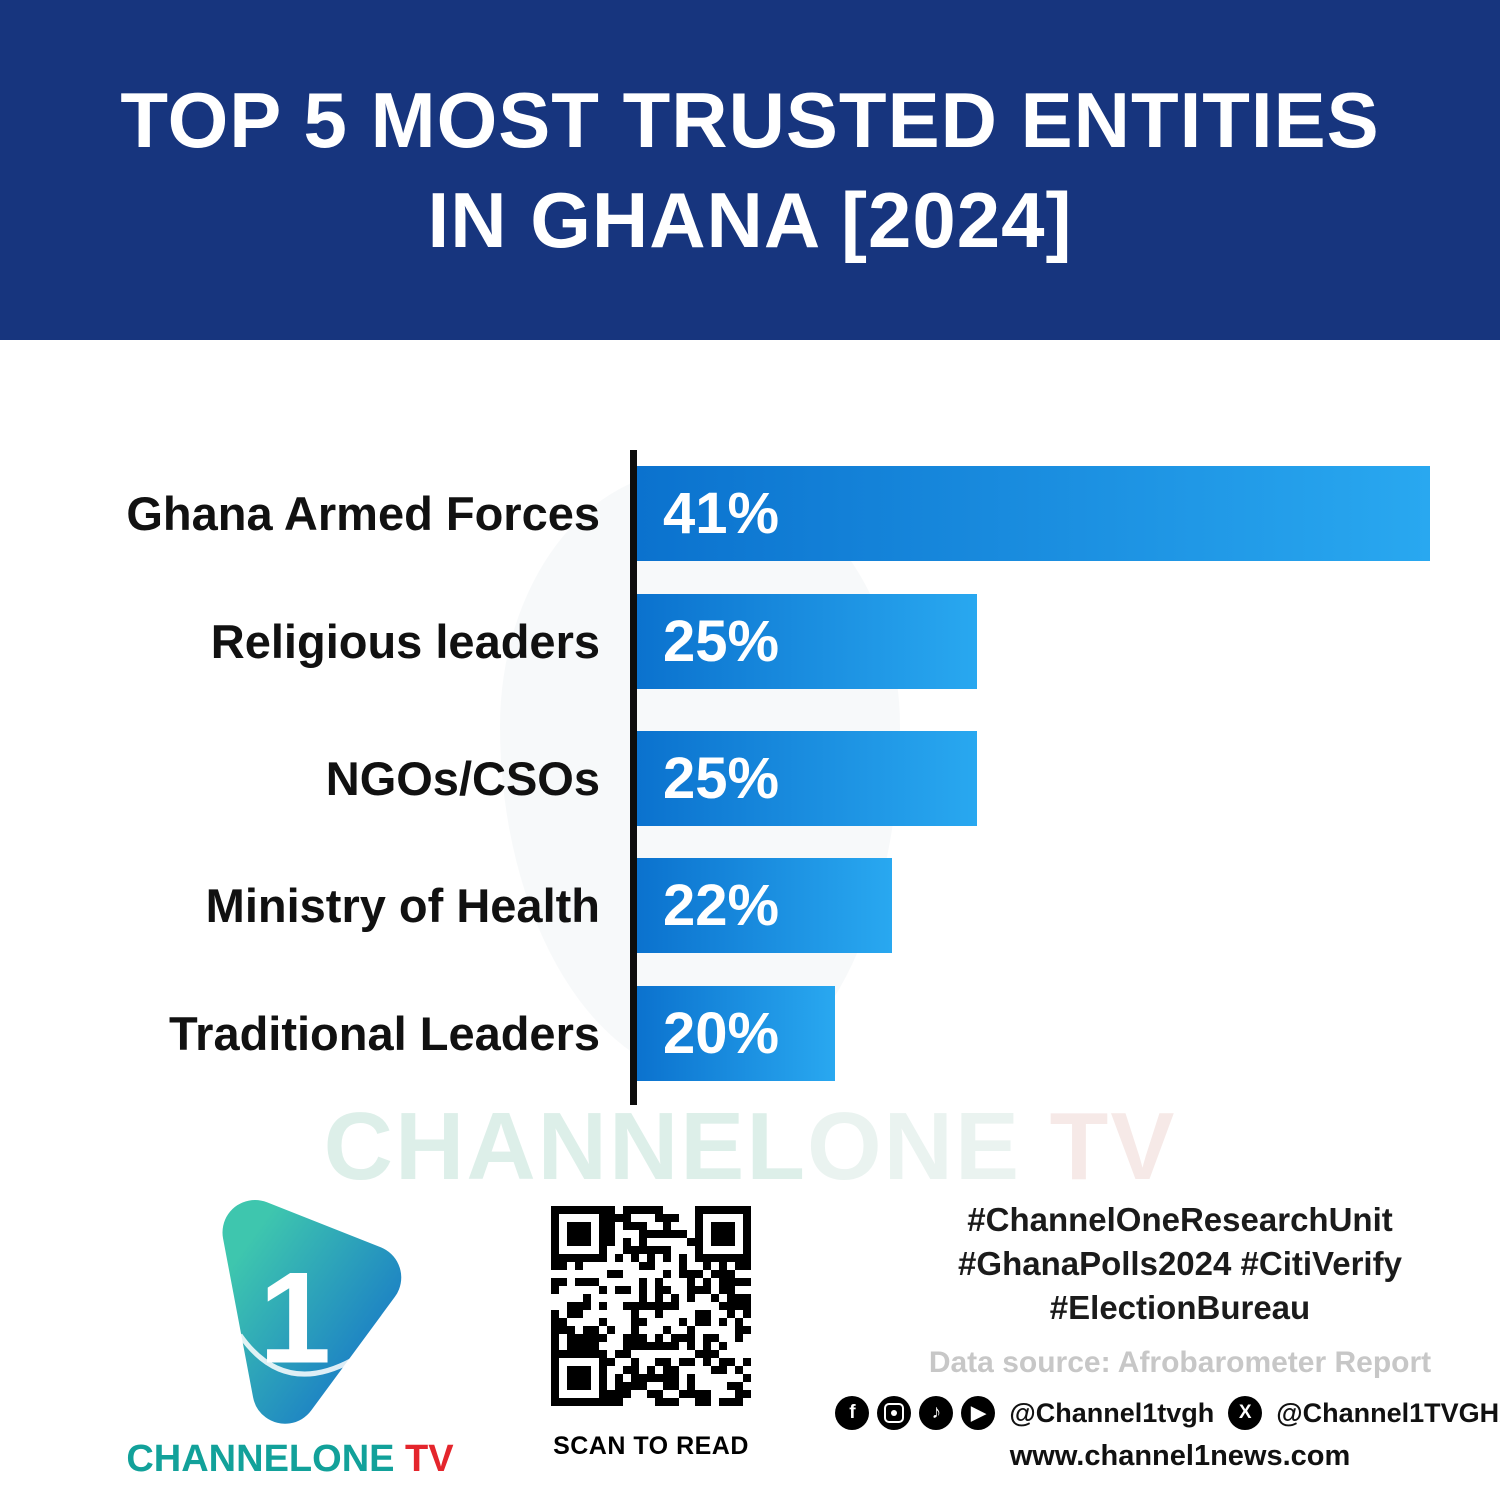  Describe the element at coordinates (852, 1413) in the screenshot. I see `facebook-icon: f` at that location.